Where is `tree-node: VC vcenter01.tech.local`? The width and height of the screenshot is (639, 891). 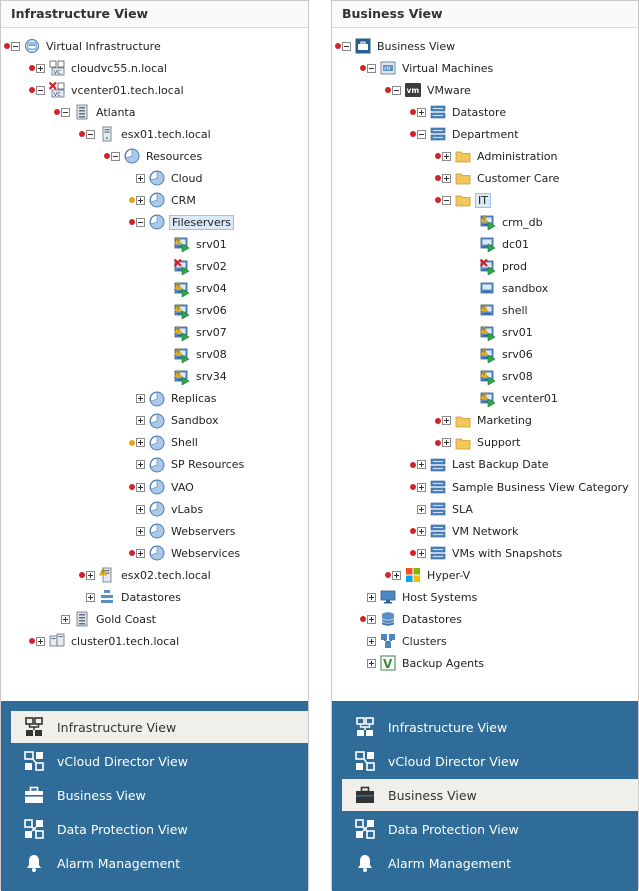
tree-node: VC vcenter01.tech.local is located at coordinates (107, 90).